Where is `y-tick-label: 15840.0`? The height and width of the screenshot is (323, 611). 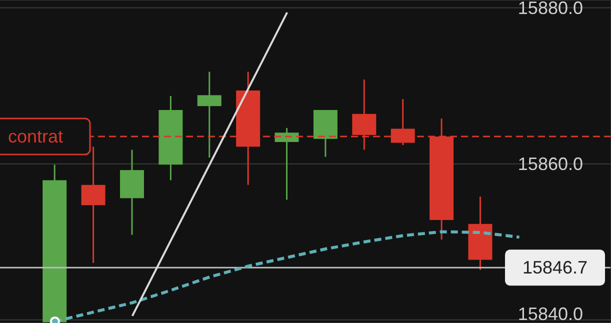
y-tick-label: 15840.0 is located at coordinates (550, 313).